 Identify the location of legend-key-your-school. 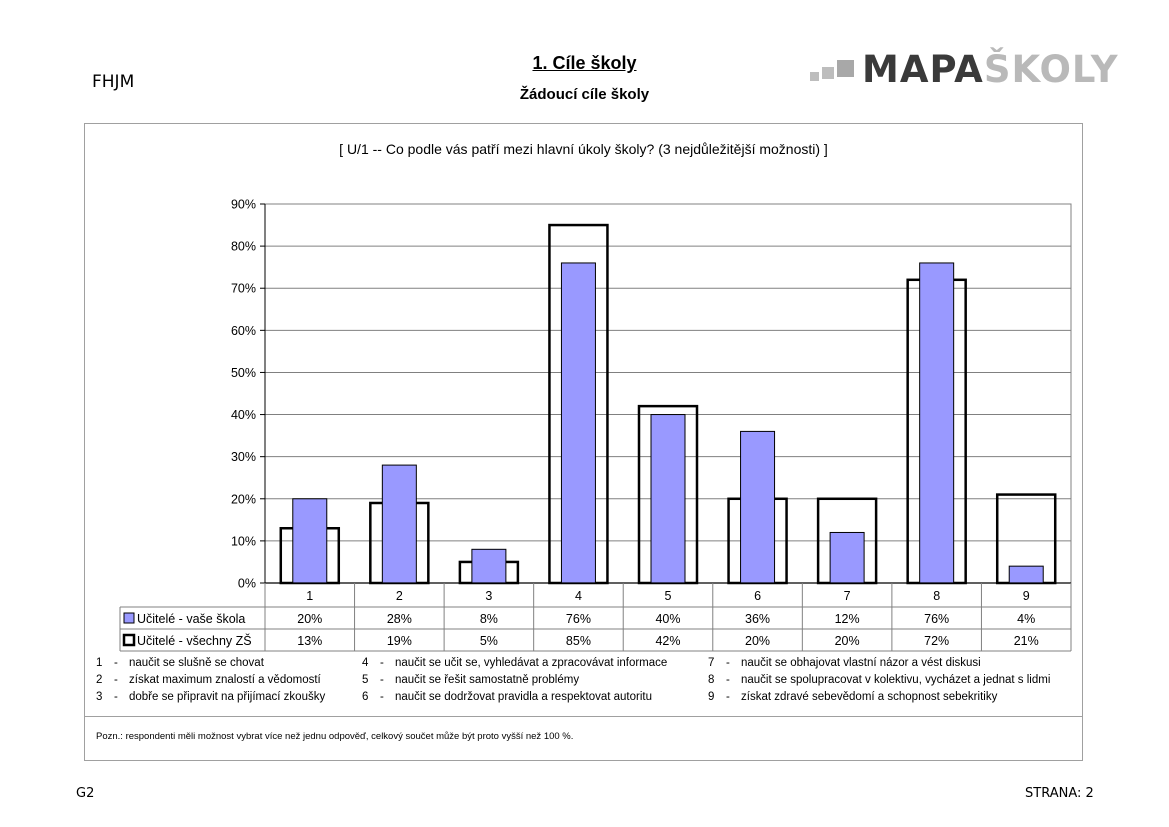
(129, 618).